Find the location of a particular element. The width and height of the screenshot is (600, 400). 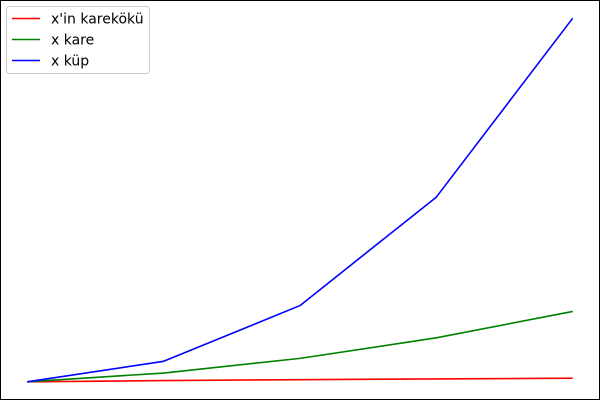

legend-box is located at coordinates (78, 40).